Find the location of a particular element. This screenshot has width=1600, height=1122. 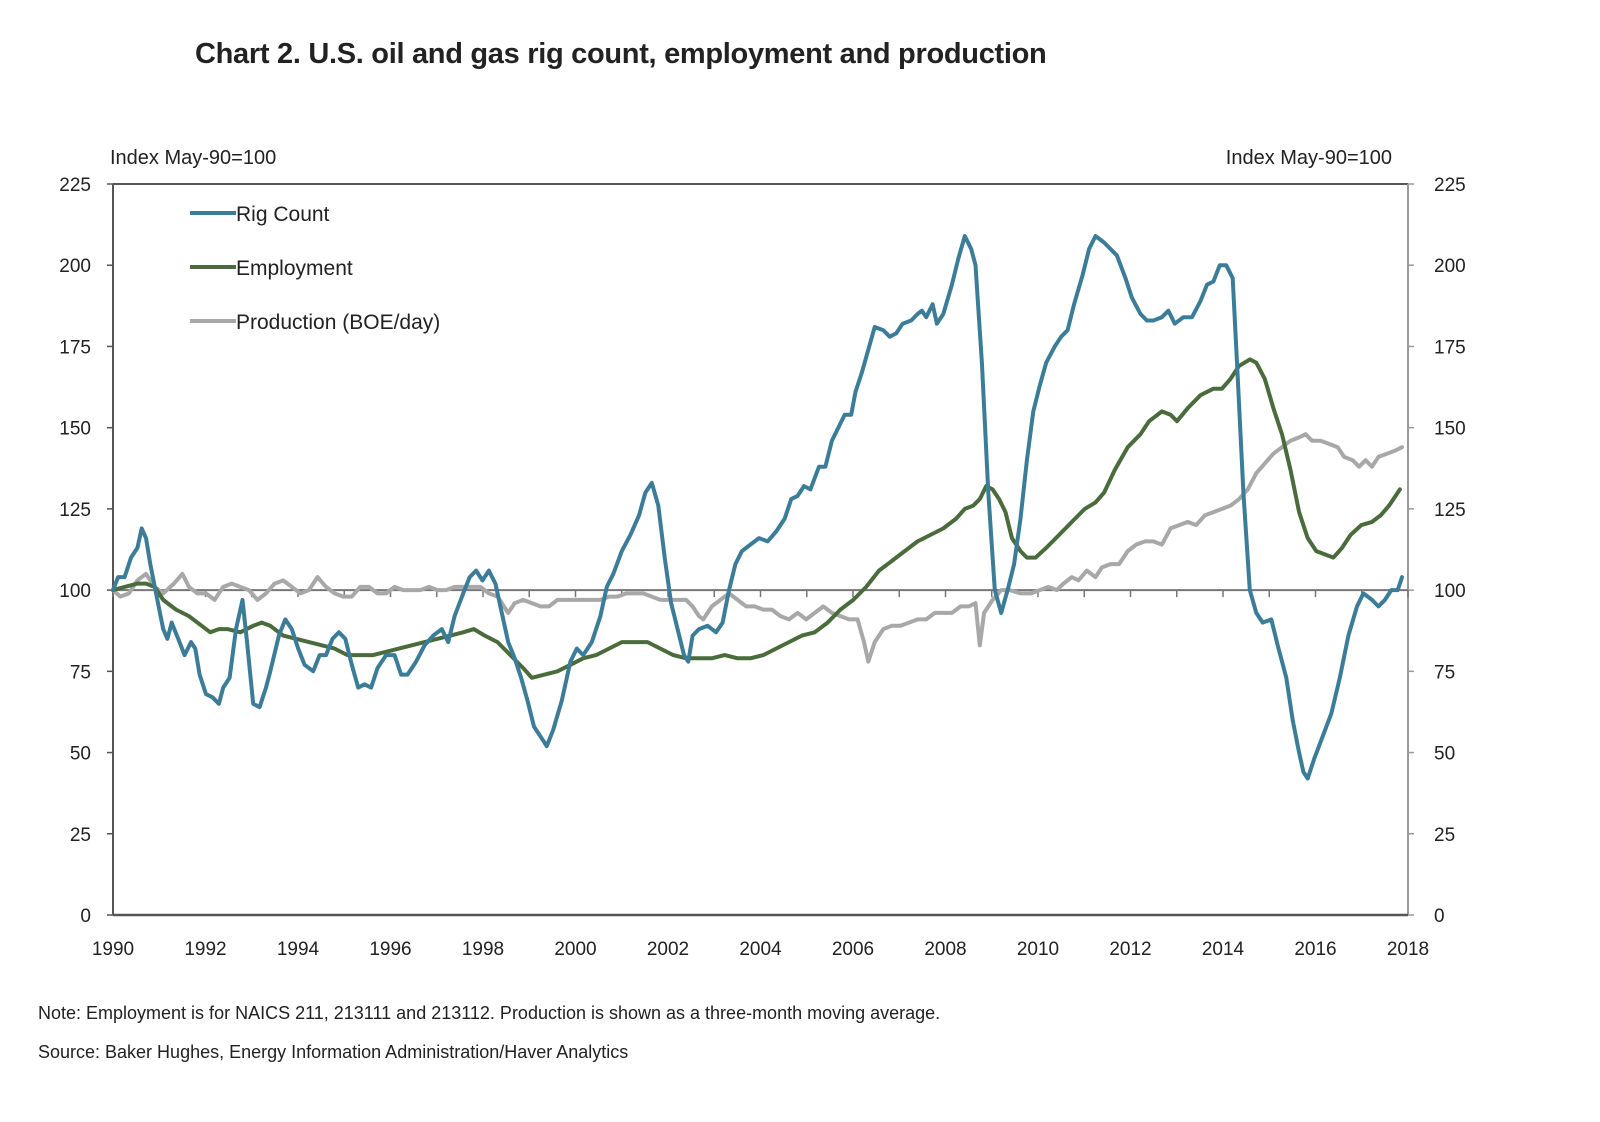

x-tick-label: 2016 is located at coordinates (1315, 949).